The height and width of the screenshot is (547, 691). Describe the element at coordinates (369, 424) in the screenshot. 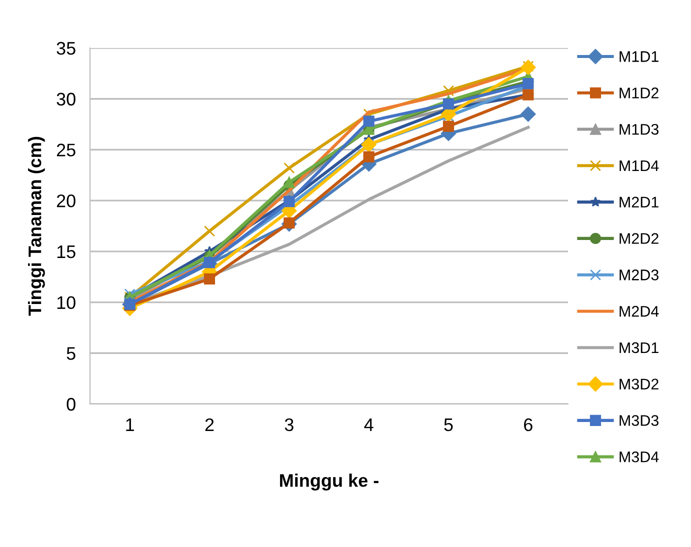

I see `x-tick-label: 4` at that location.